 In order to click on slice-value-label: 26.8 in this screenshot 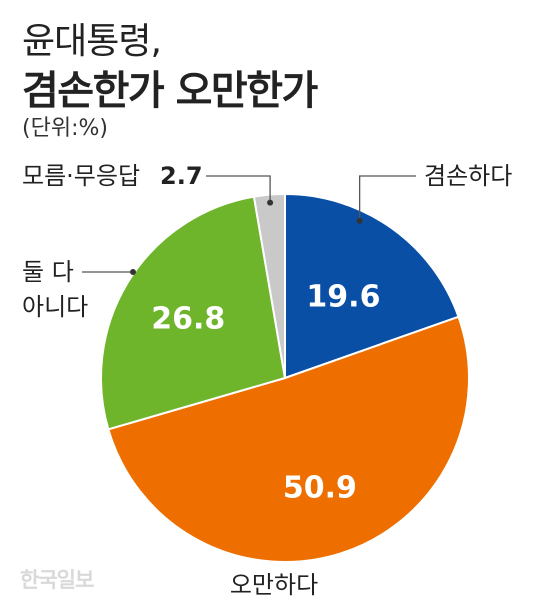, I will do `click(188, 318)`.